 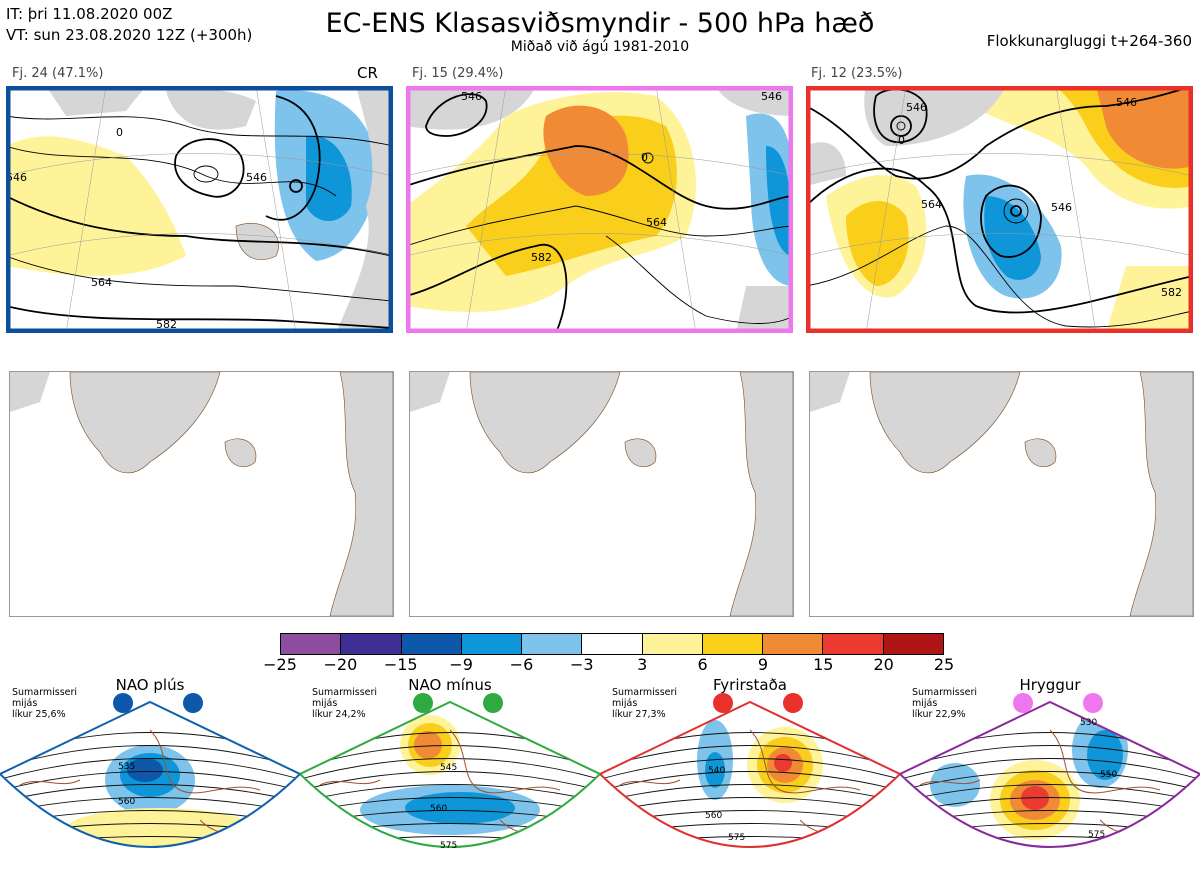 I want to click on cluster-2-border, so click(x=599, y=209).